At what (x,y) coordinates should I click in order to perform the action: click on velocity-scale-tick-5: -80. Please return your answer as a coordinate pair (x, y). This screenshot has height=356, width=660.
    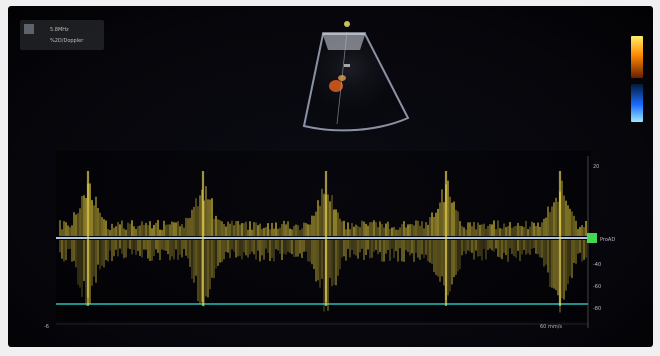
    Looking at the image, I should click on (597, 309).